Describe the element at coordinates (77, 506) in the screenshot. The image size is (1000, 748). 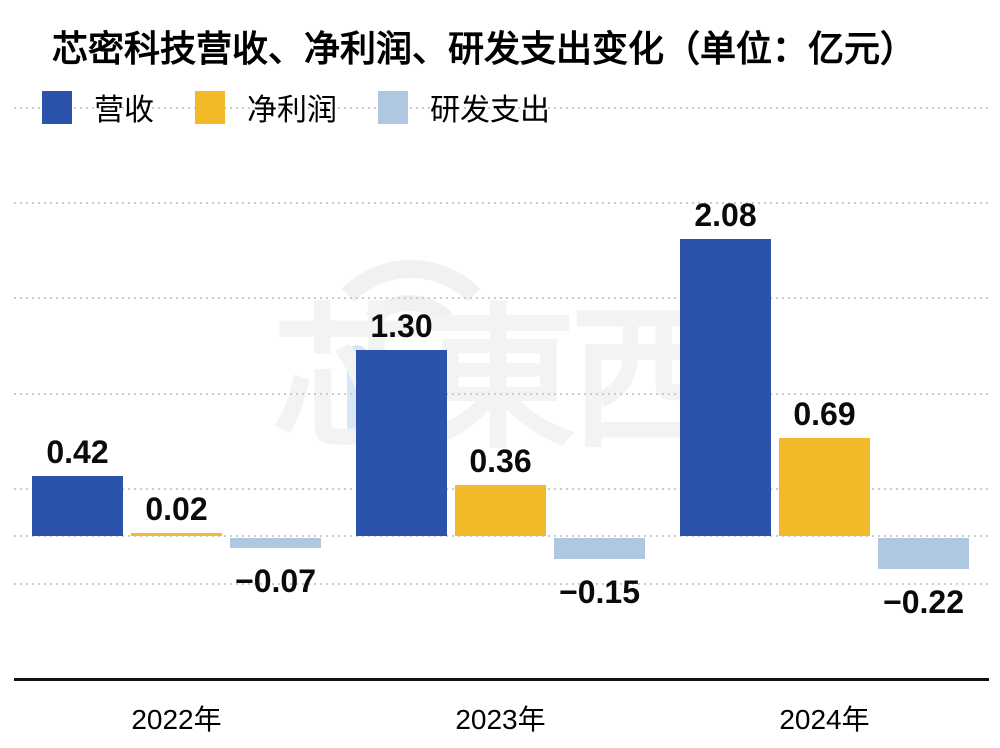
I see `bar-营收-2022年` at that location.